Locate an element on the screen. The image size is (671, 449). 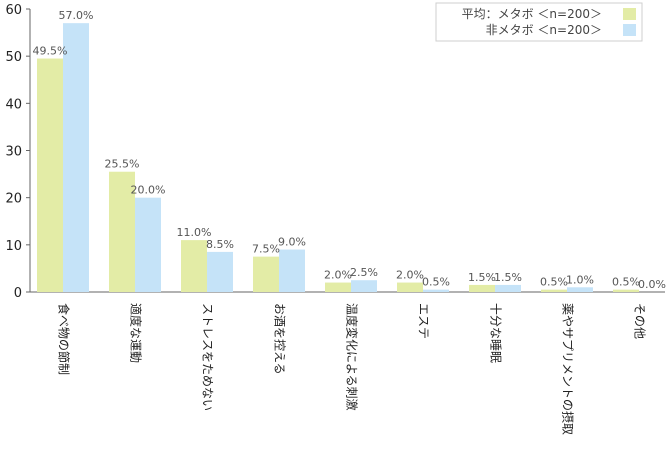
category-label: 適度な運動 is located at coordinates (136, 333).